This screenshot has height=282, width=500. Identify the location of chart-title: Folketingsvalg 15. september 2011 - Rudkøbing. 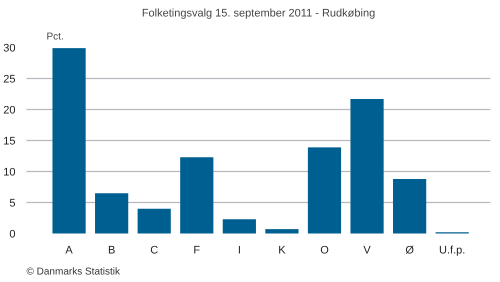
(259, 14).